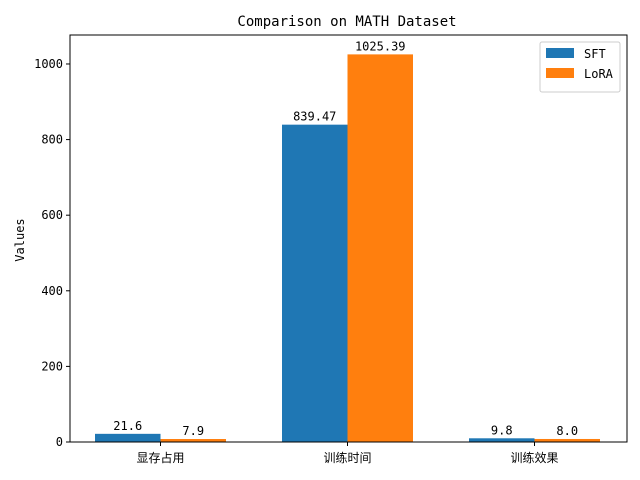 The width and height of the screenshot is (640, 480). What do you see at coordinates (380, 46) in the screenshot?
I see `data-label: 1025.39` at bounding box center [380, 46].